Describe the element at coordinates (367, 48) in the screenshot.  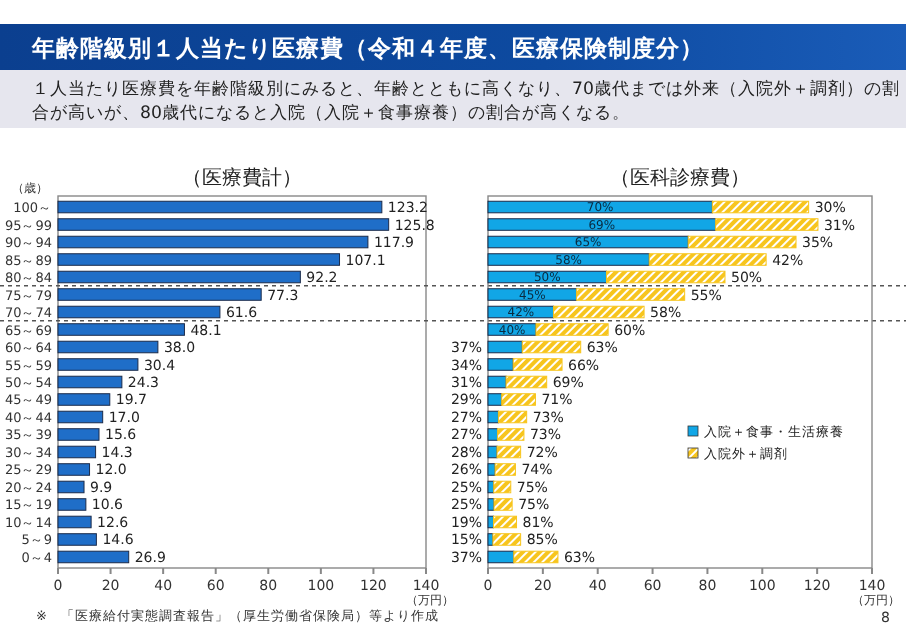
I see `text: 年齢階級別１人当たり医療費（令和４年度、医療保険制度分）` at that location.